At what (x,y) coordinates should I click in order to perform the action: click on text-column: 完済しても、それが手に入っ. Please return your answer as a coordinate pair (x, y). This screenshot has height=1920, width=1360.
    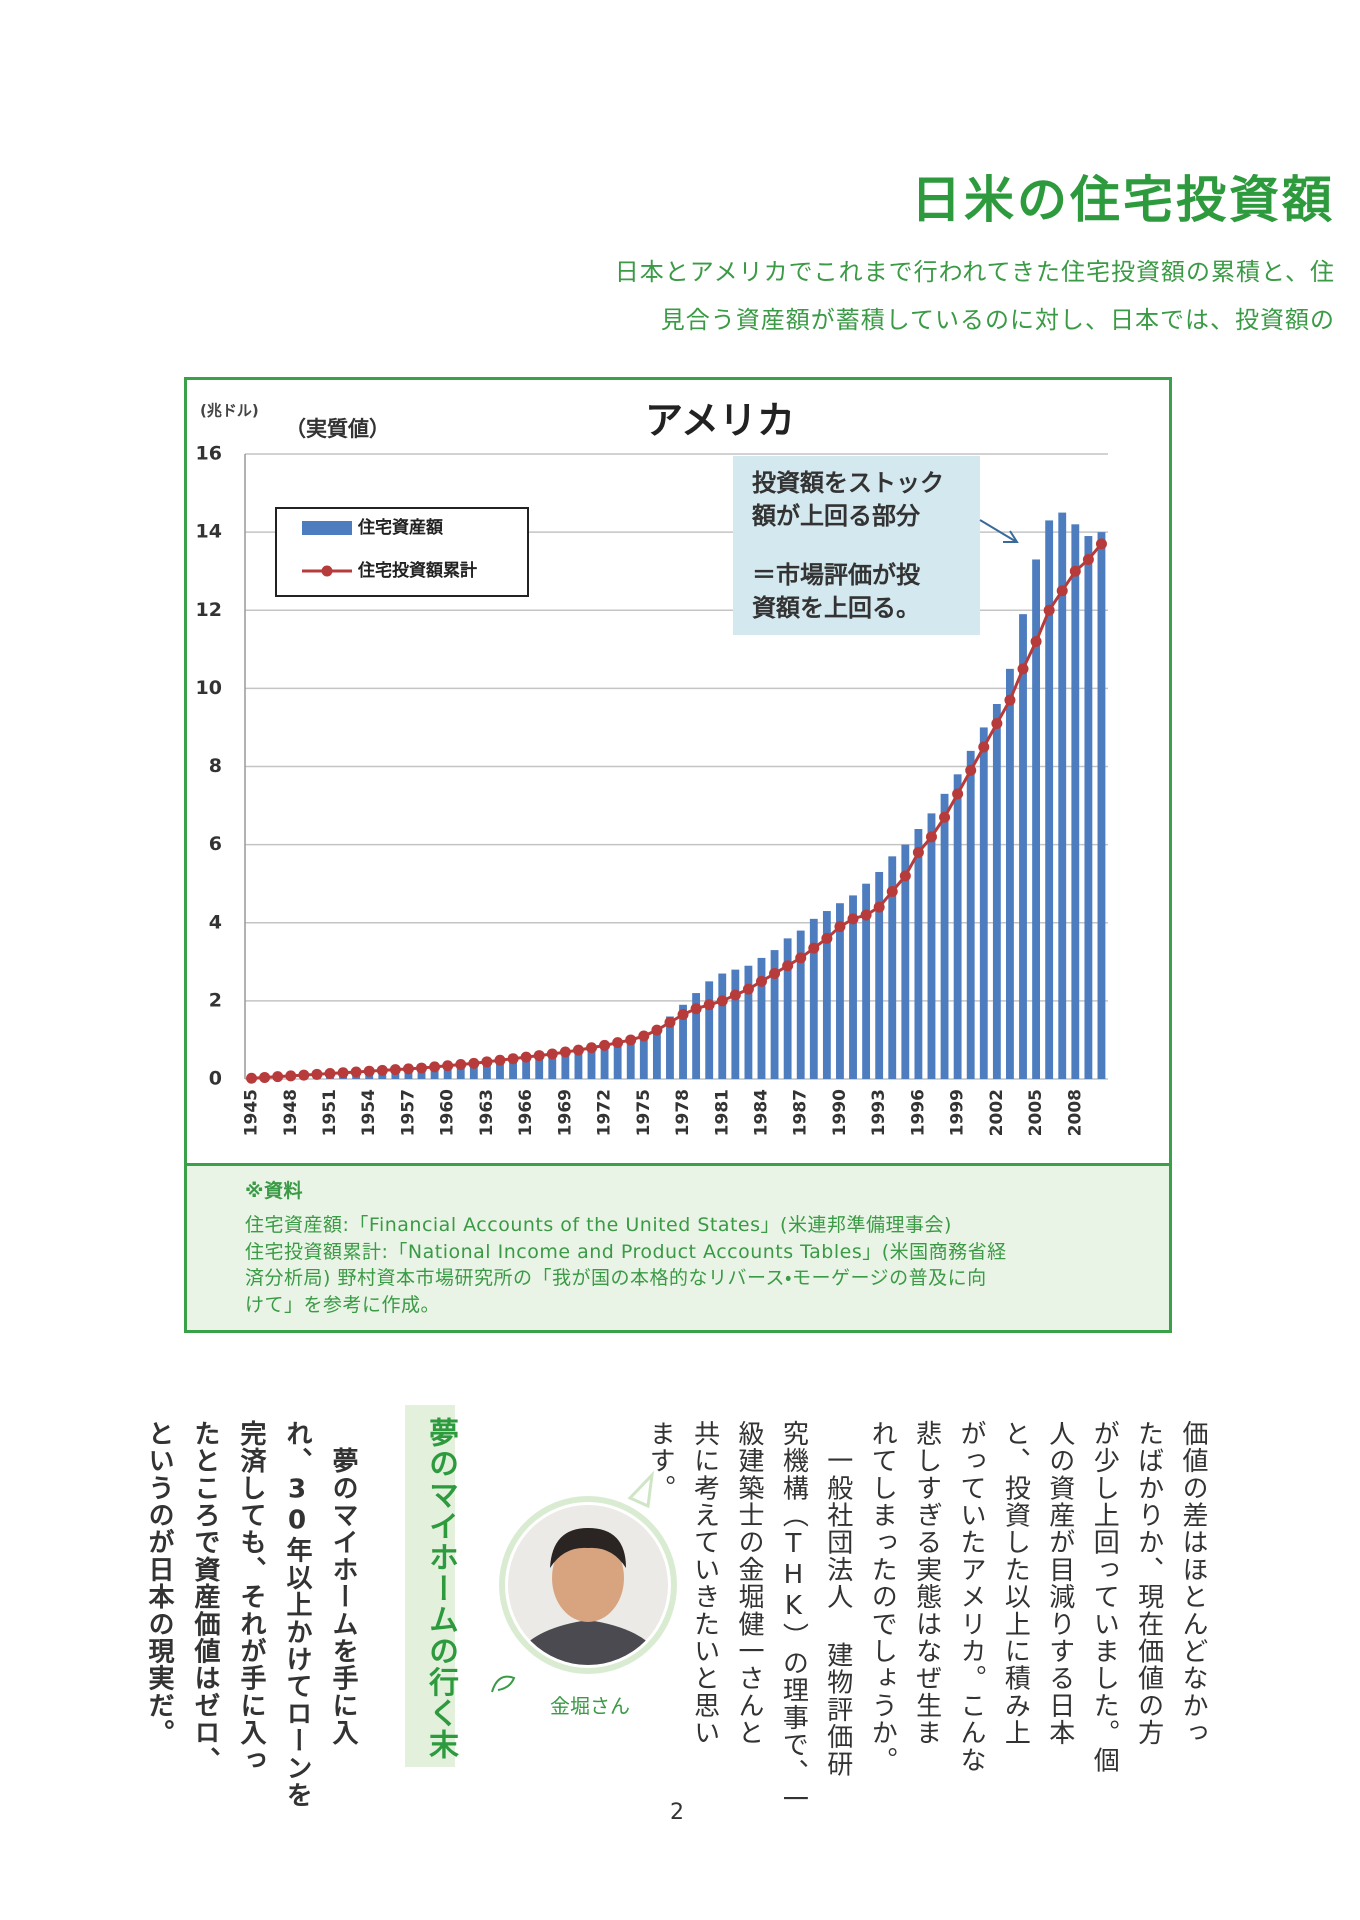
    Looking at the image, I should click on (251, 1597).